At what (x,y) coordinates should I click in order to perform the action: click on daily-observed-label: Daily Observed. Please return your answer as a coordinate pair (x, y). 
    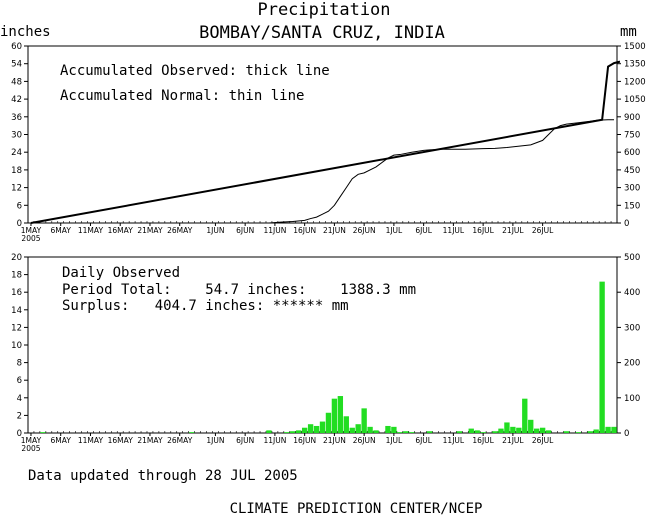
    Looking at the image, I should click on (121, 273).